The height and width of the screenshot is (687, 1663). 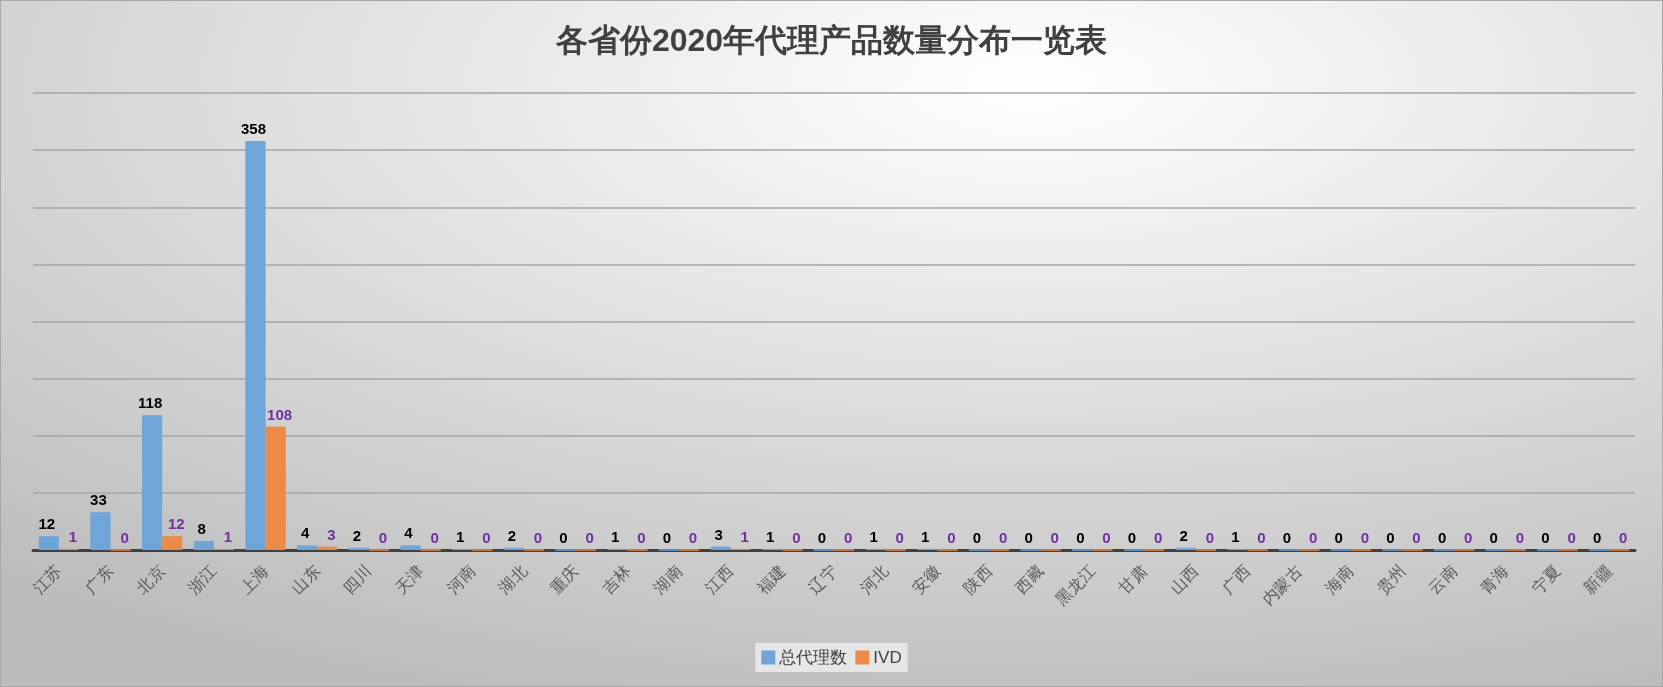 I want to click on data-label: 358, so click(x=253, y=128).